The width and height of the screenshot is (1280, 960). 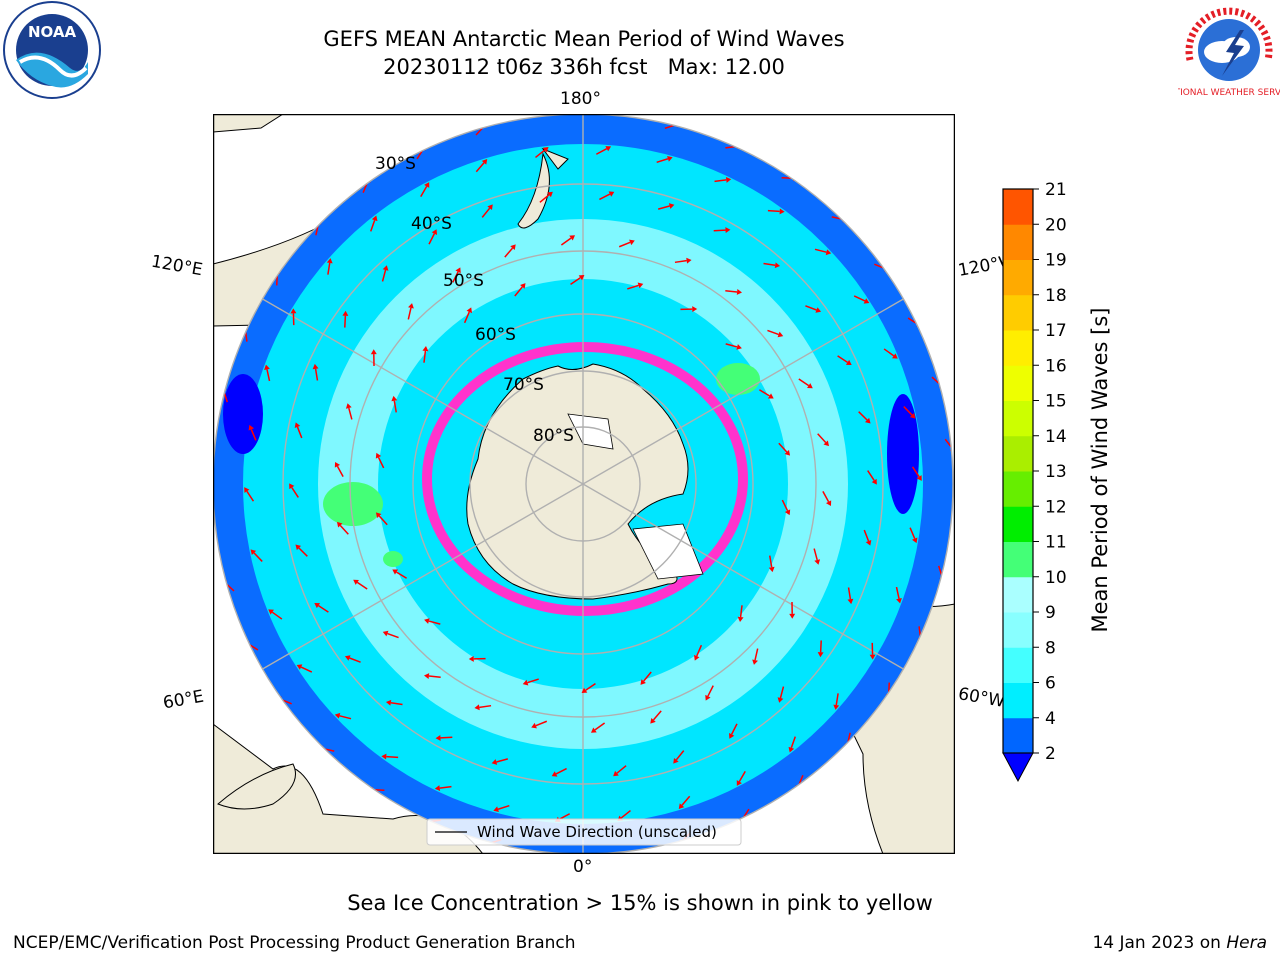 I want to click on period-patch, so click(x=903, y=454).